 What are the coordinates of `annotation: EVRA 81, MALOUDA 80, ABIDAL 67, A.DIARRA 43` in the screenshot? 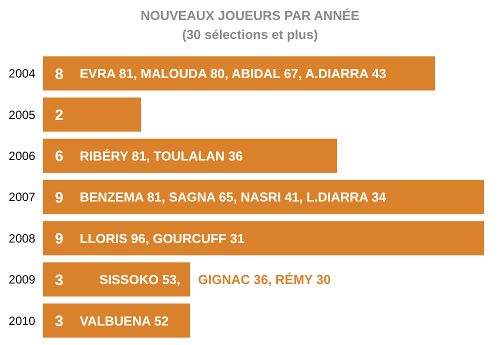 It's located at (233, 74).